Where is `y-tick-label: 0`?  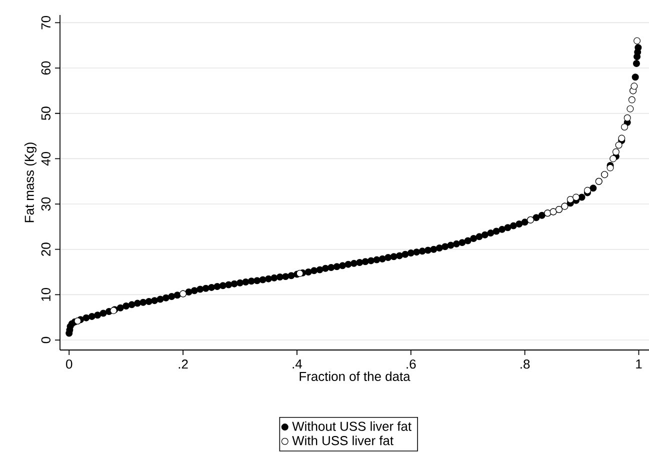
y-tick-label: 0 is located at coordinates (45, 340).